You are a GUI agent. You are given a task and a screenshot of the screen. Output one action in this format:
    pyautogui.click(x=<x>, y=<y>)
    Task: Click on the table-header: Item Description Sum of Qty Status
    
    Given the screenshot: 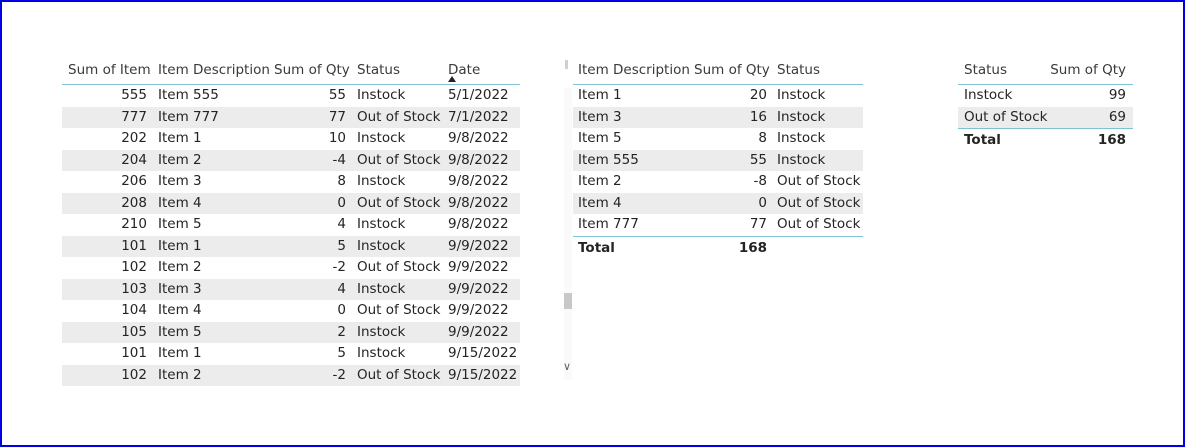 What is the action you would take?
    pyautogui.click(x=718, y=71)
    